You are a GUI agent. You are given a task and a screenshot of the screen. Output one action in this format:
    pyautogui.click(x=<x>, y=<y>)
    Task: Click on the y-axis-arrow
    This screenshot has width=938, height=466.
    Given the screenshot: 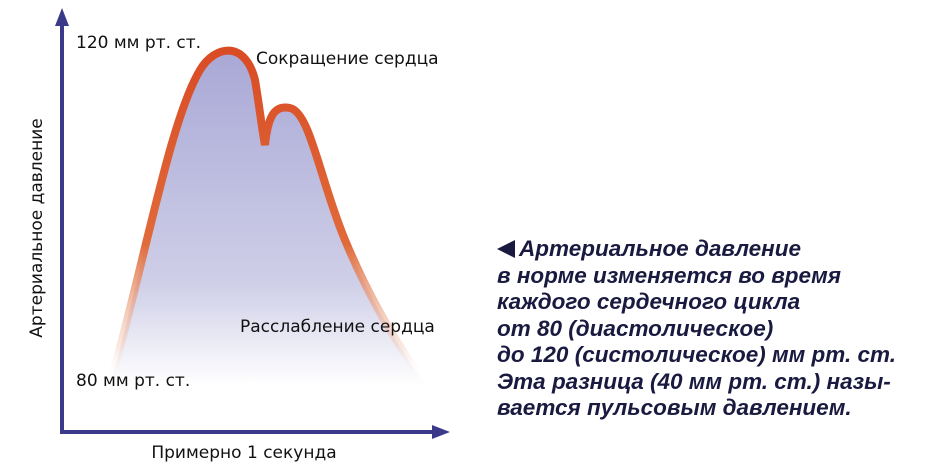 What is the action you would take?
    pyautogui.click(x=62, y=17)
    